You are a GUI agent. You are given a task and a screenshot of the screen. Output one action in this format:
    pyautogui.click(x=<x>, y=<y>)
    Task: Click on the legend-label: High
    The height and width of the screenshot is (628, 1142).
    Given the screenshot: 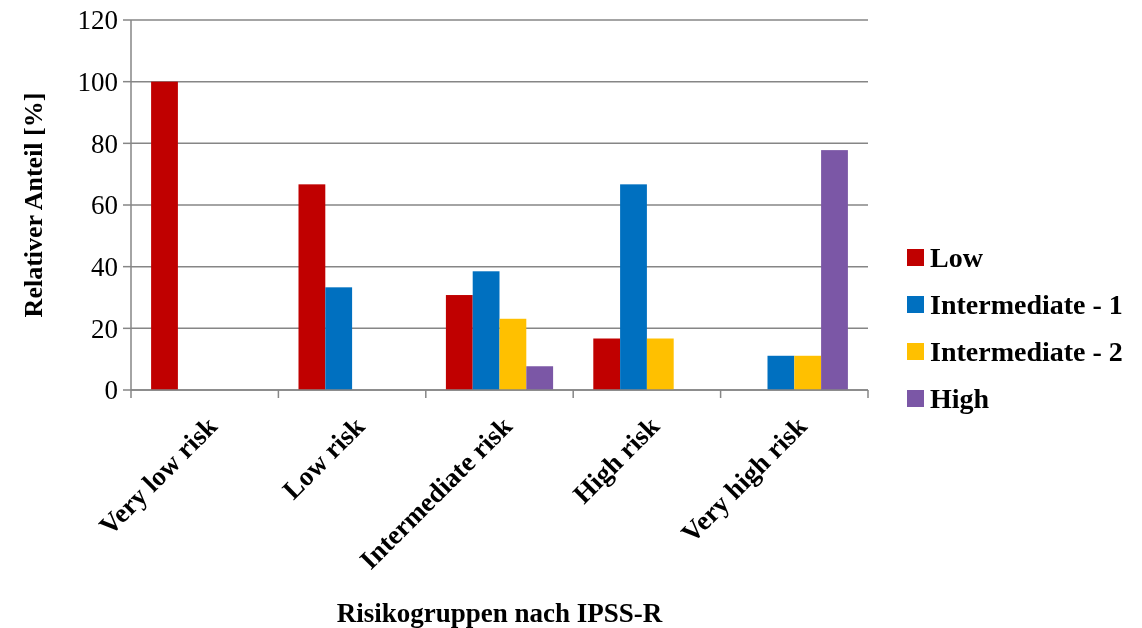 What is the action you would take?
    pyautogui.click(x=960, y=398)
    